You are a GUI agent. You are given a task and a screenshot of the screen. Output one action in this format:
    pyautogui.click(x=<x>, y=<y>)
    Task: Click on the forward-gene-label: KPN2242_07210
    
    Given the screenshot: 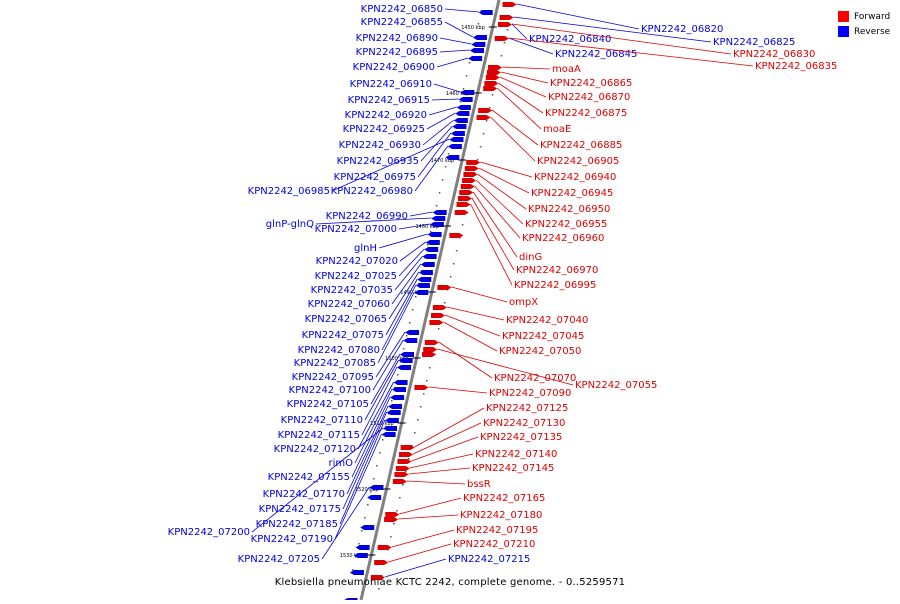 What is the action you would take?
    pyautogui.click(x=494, y=544)
    